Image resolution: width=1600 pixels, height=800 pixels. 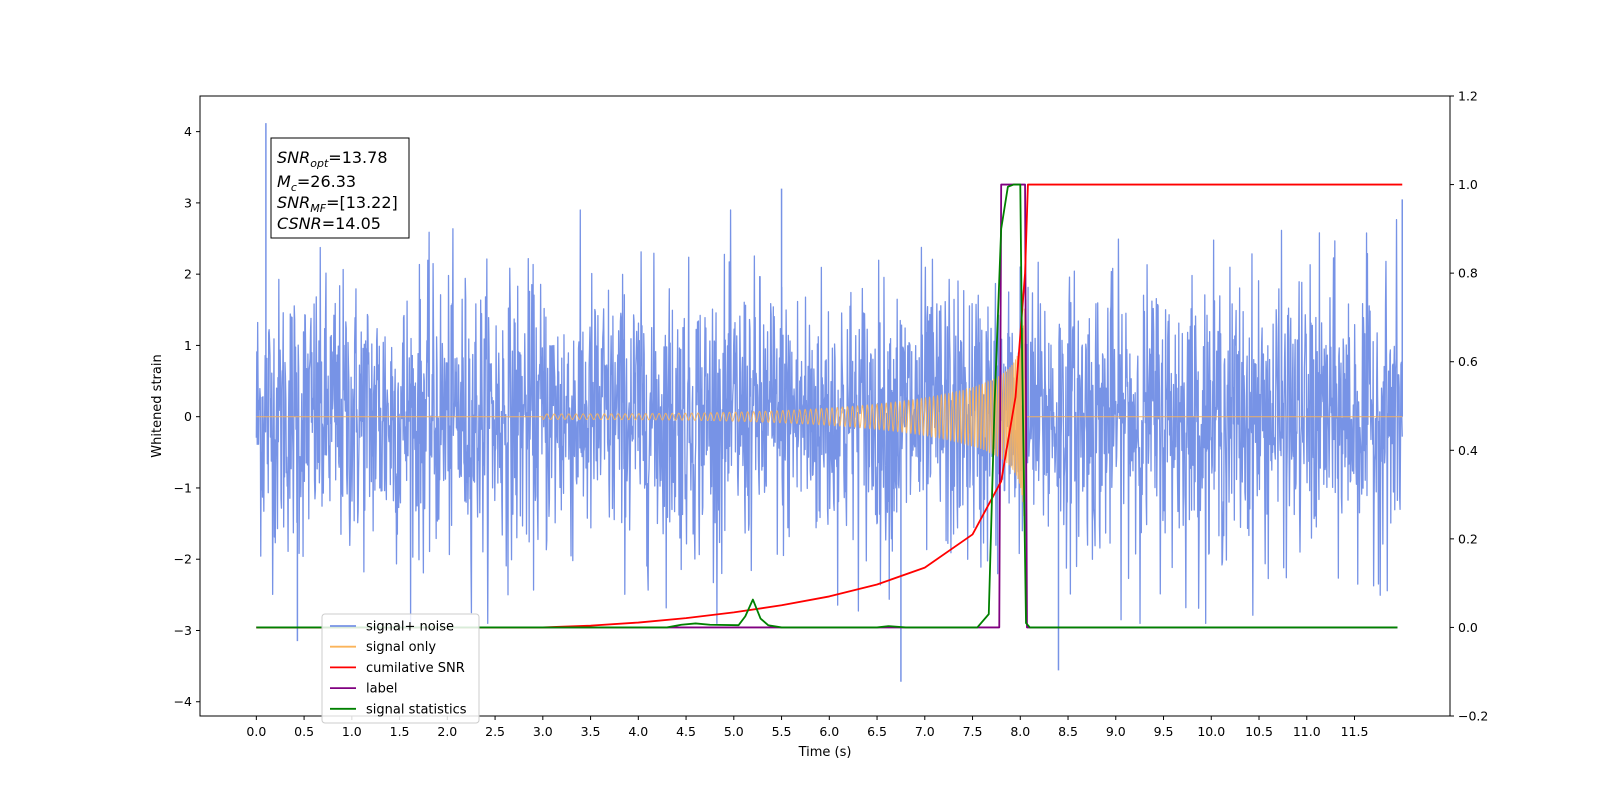 What do you see at coordinates (825, 752) in the screenshot?
I see `x-axis-label: Time (s)` at bounding box center [825, 752].